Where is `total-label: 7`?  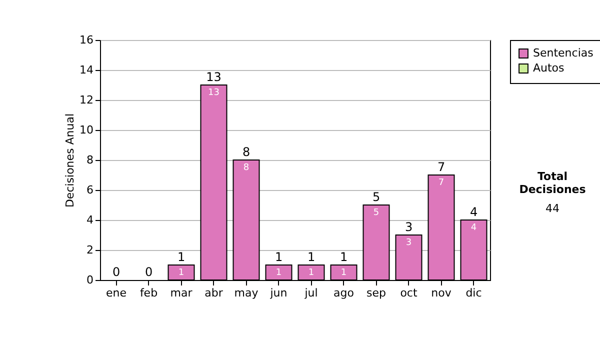
total-label: 7 is located at coordinates (441, 167).